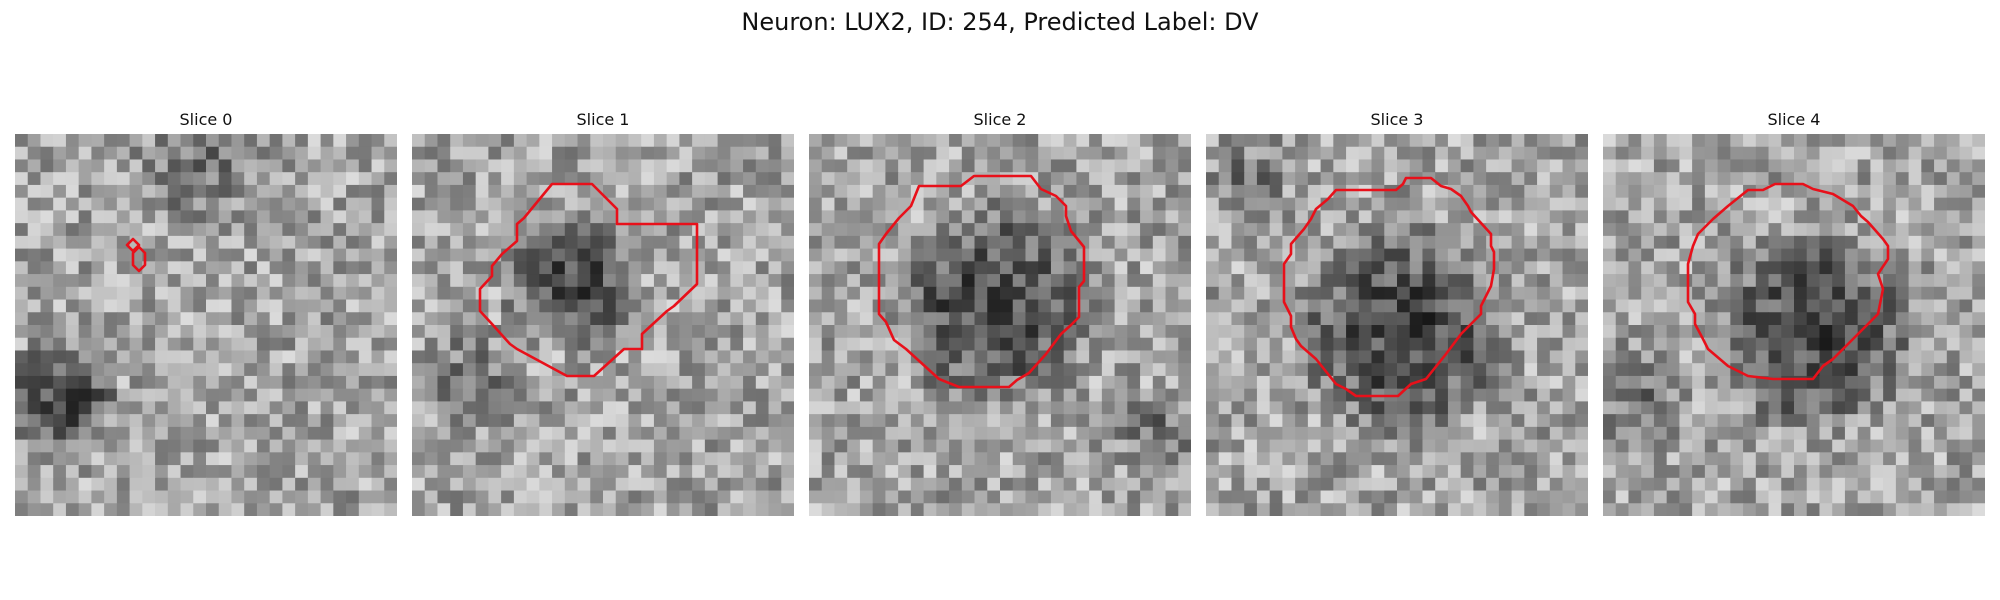 The image size is (2000, 600). What do you see at coordinates (1794, 119) in the screenshot?
I see `slice-title: Slice 4` at bounding box center [1794, 119].